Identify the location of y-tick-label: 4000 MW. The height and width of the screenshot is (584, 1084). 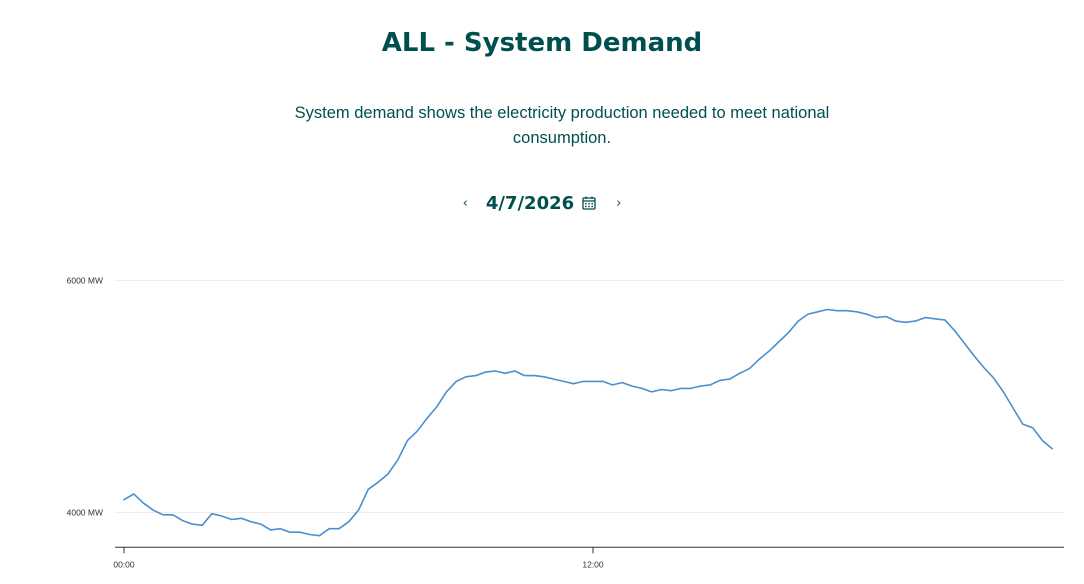
(85, 513).